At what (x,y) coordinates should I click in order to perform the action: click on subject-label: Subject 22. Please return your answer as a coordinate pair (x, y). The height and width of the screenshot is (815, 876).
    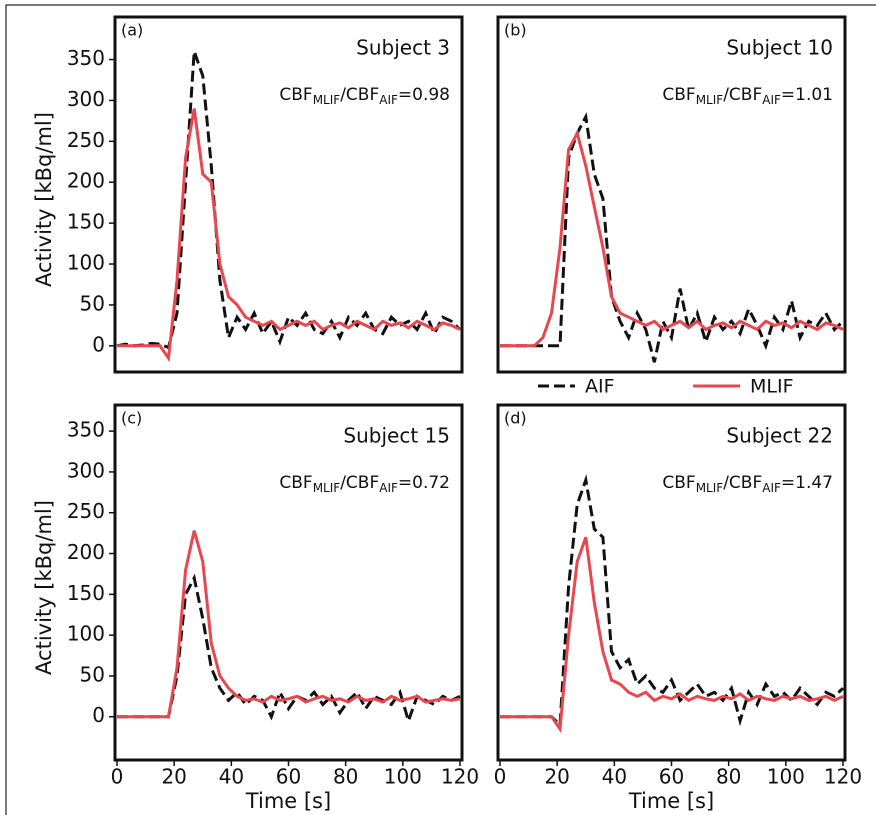
    Looking at the image, I should click on (779, 436).